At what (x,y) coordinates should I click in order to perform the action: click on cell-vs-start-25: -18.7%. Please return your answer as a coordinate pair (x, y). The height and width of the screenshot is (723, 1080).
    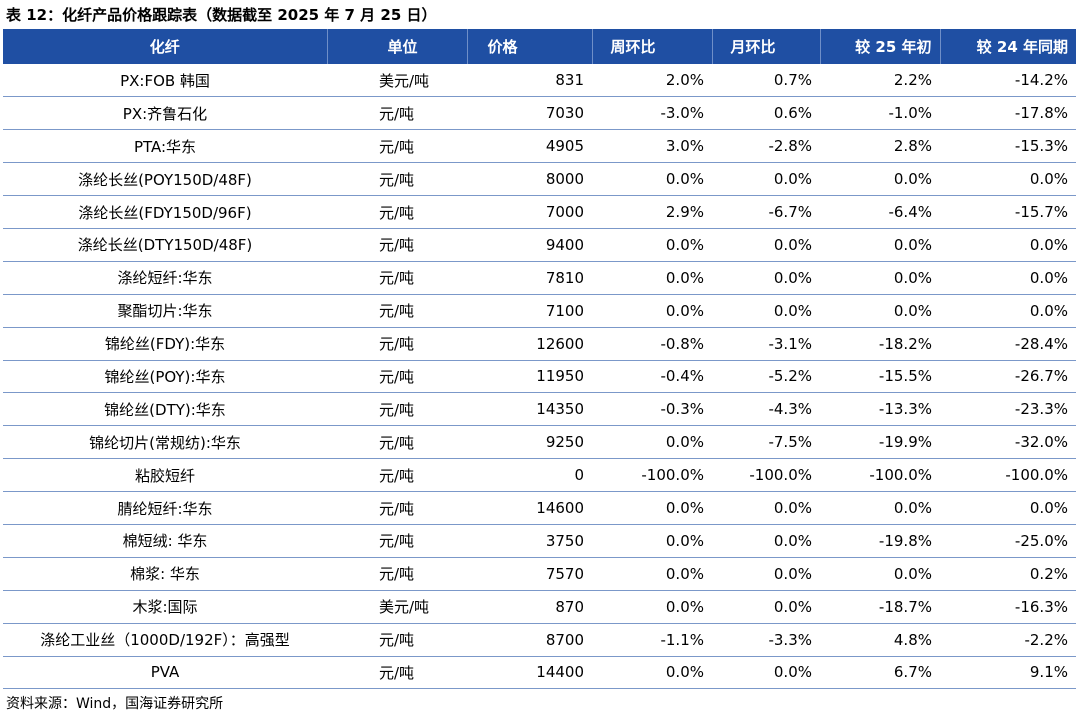
    Looking at the image, I should click on (880, 607).